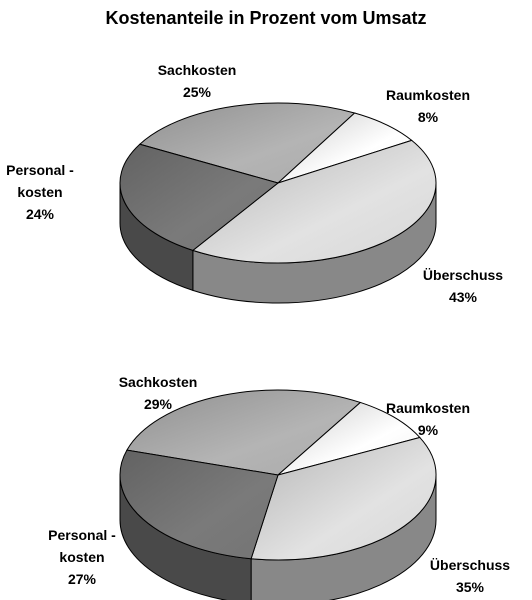  Describe the element at coordinates (428, 106) in the screenshot. I see `slice-label: Raumkosten 8%` at that location.